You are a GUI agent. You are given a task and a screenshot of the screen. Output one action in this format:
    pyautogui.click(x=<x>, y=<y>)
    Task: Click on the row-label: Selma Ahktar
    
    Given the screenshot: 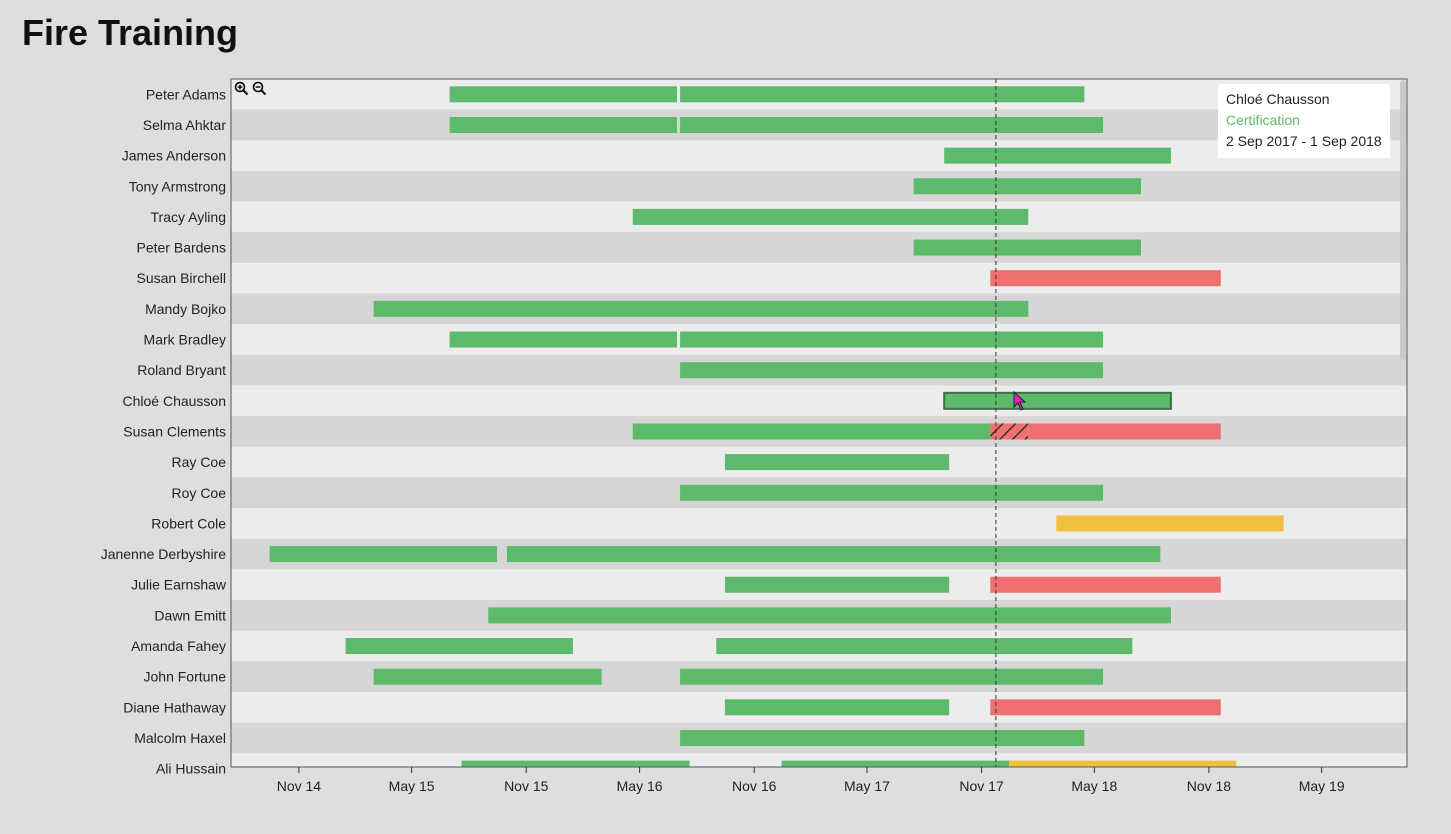 What is the action you would take?
    pyautogui.click(x=185, y=125)
    